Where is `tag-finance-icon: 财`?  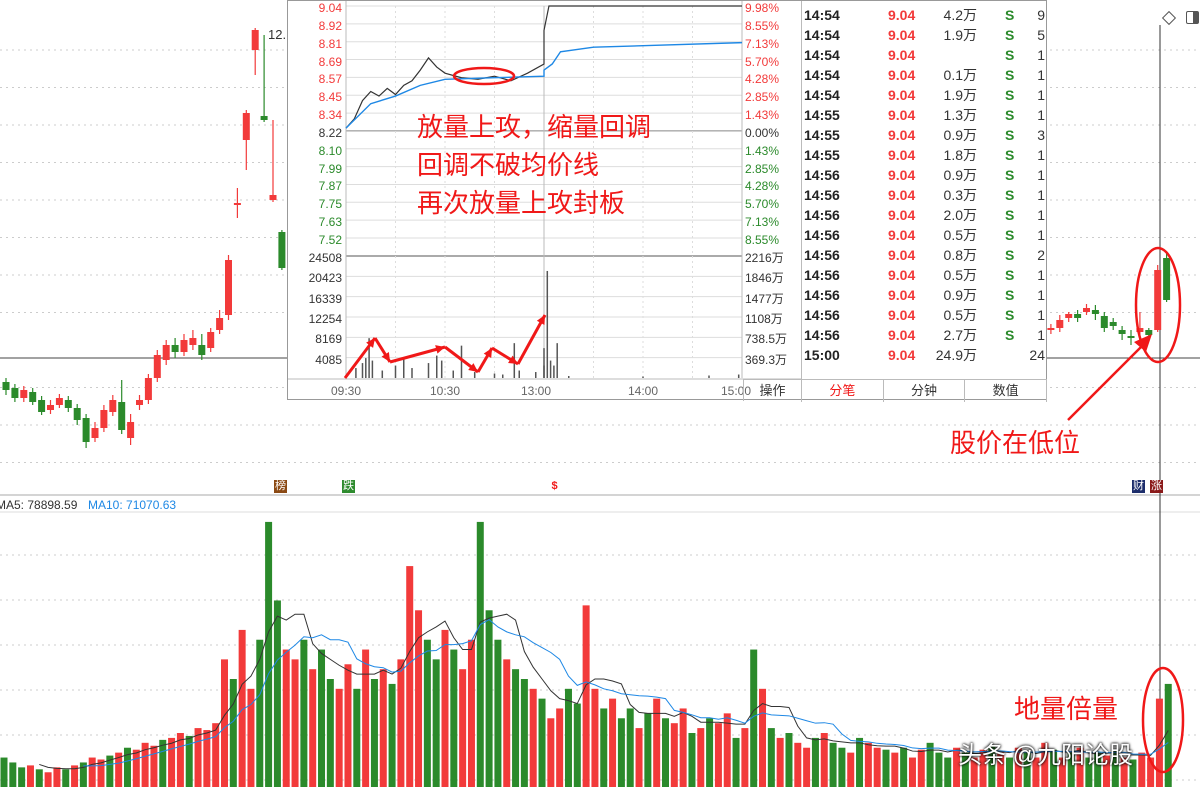 tag-finance-icon: 财 is located at coordinates (1138, 486).